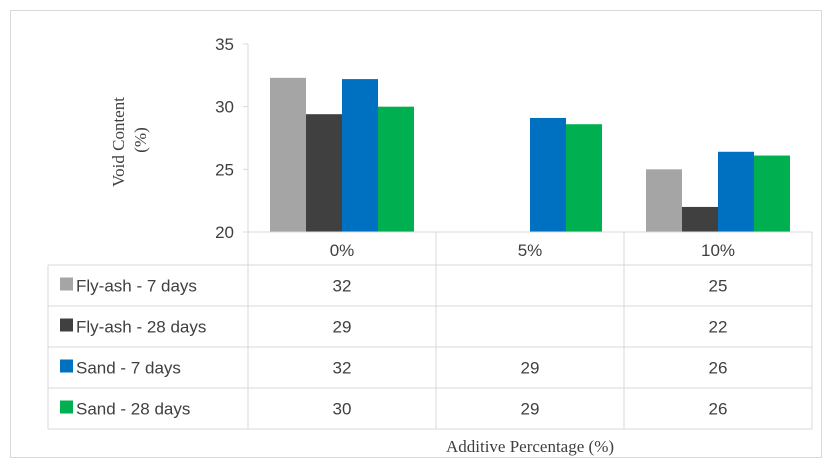 Image resolution: width=830 pixels, height=462 pixels. What do you see at coordinates (224, 44) in the screenshot?
I see `y-tick-label: 35` at bounding box center [224, 44].